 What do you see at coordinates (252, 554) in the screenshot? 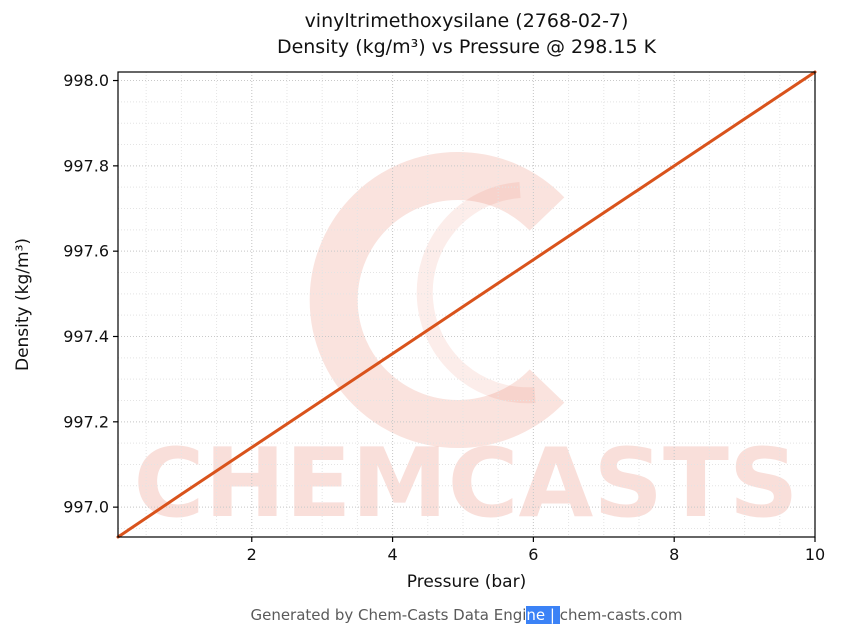
I see `x-tick-label: 2` at bounding box center [252, 554].